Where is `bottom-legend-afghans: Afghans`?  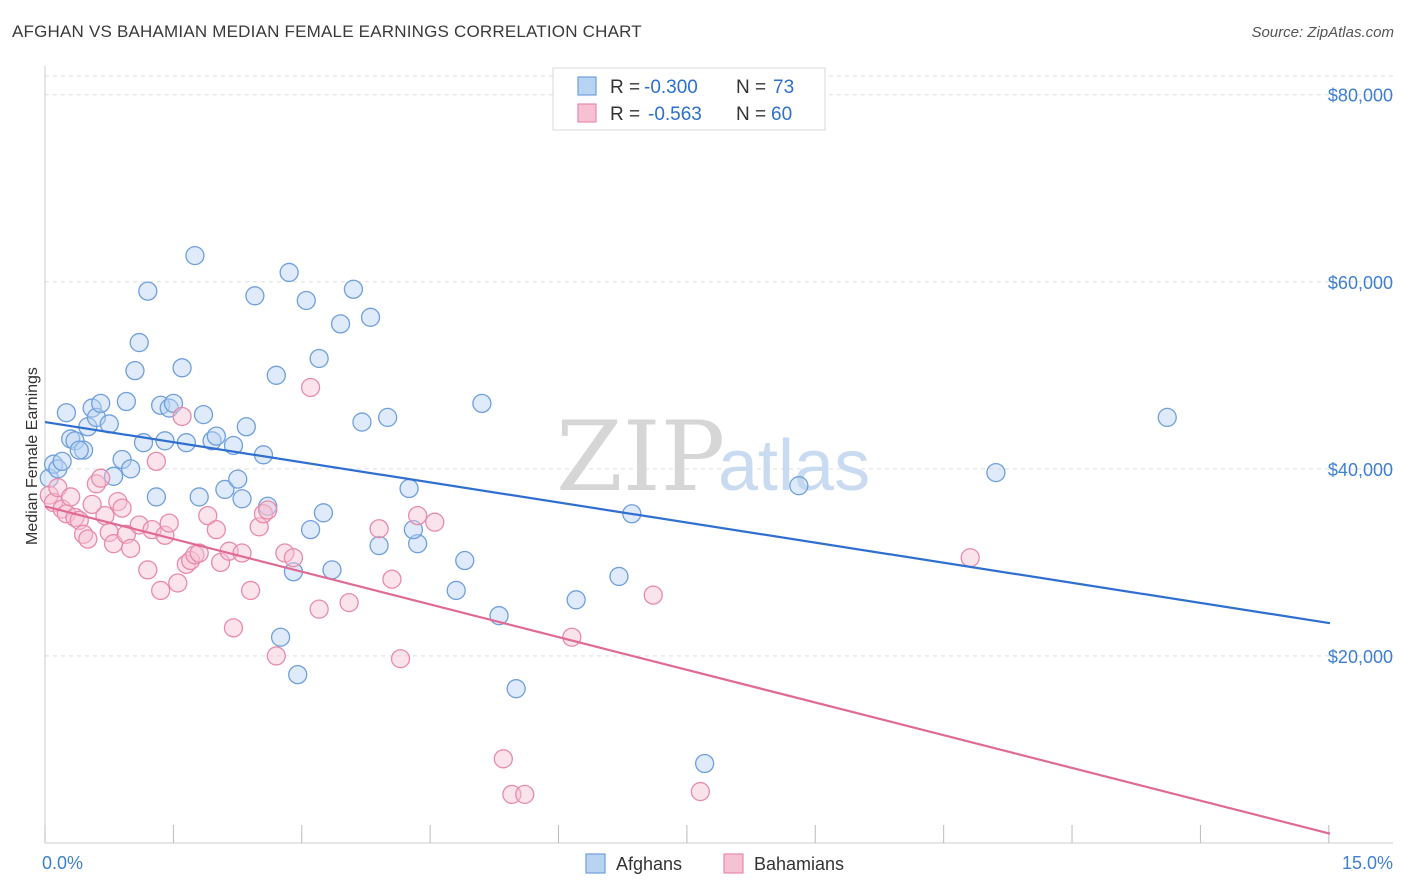 bottom-legend-afghans: Afghans is located at coordinates (649, 864).